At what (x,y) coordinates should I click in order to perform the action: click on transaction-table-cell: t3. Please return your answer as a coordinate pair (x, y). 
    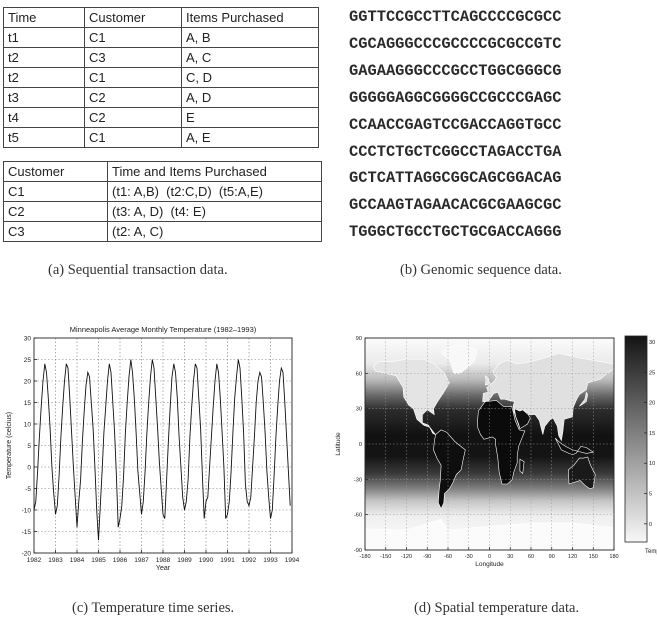
    Looking at the image, I should click on (44, 97).